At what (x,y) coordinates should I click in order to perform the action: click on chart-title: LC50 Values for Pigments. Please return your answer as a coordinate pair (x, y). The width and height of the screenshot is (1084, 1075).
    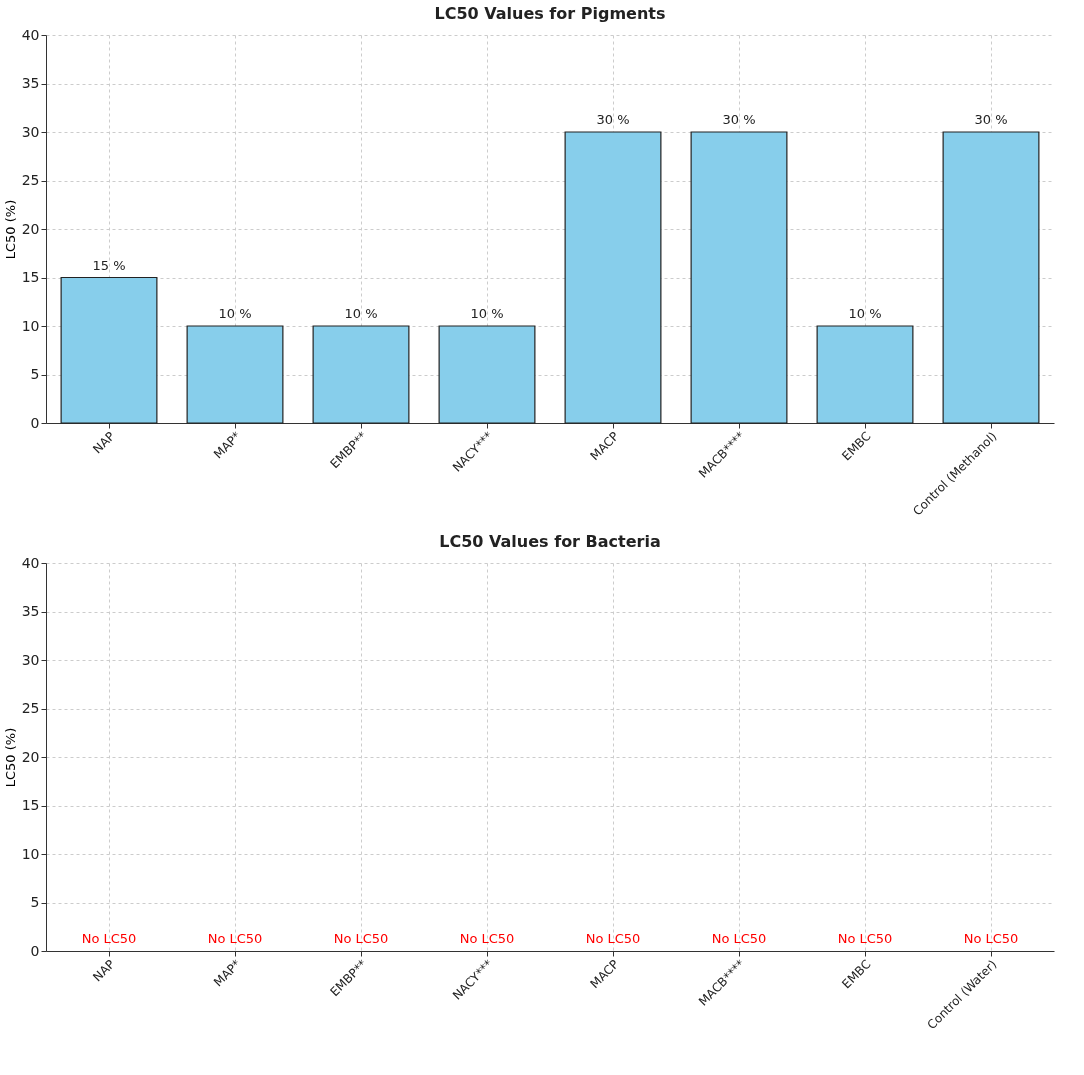
    Looking at the image, I should click on (550, 13).